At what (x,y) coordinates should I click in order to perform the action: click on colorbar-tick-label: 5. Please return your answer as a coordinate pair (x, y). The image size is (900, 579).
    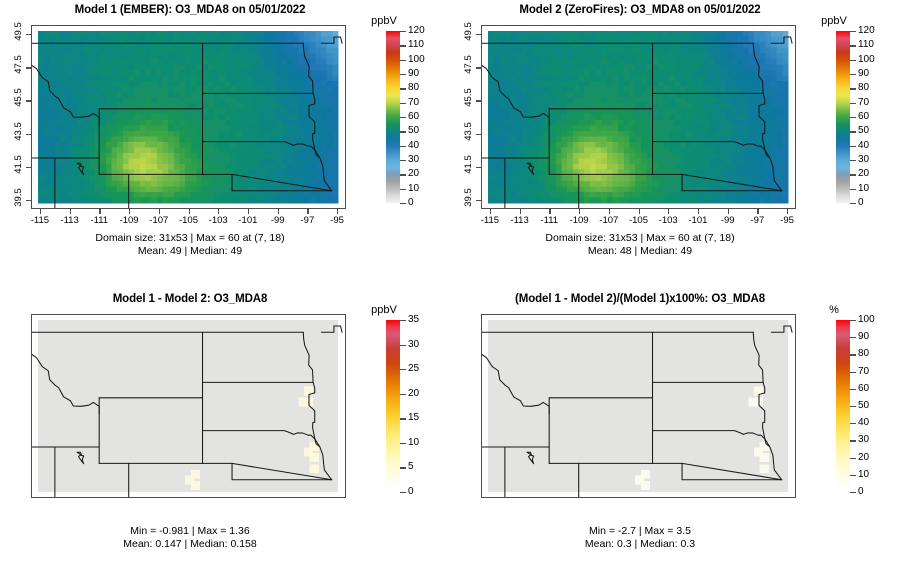
    Looking at the image, I should click on (411, 467).